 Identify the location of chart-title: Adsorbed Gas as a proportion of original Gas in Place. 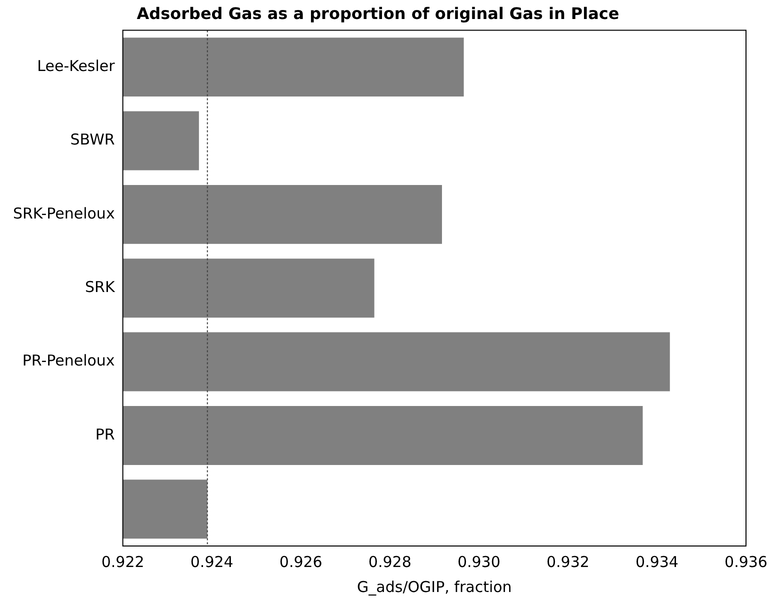
(378, 13).